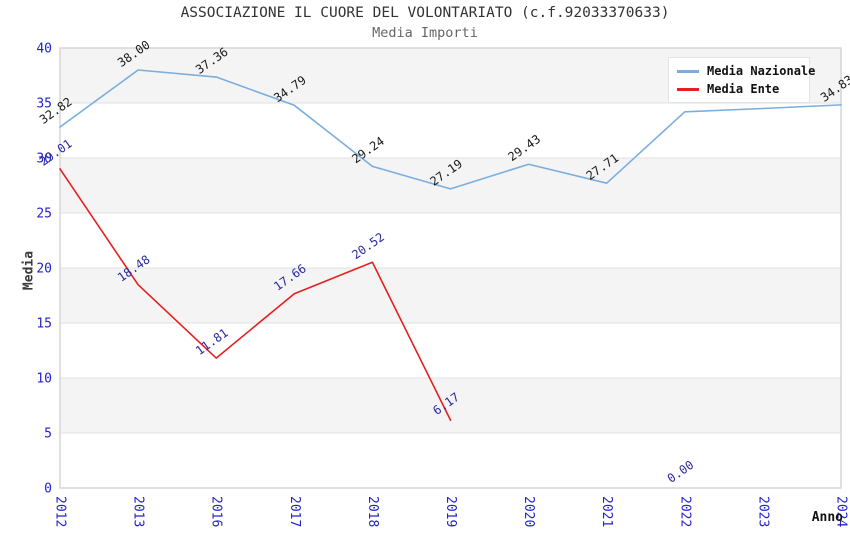  Describe the element at coordinates (684, 511) in the screenshot. I see `x-tick-label: 2022` at that location.